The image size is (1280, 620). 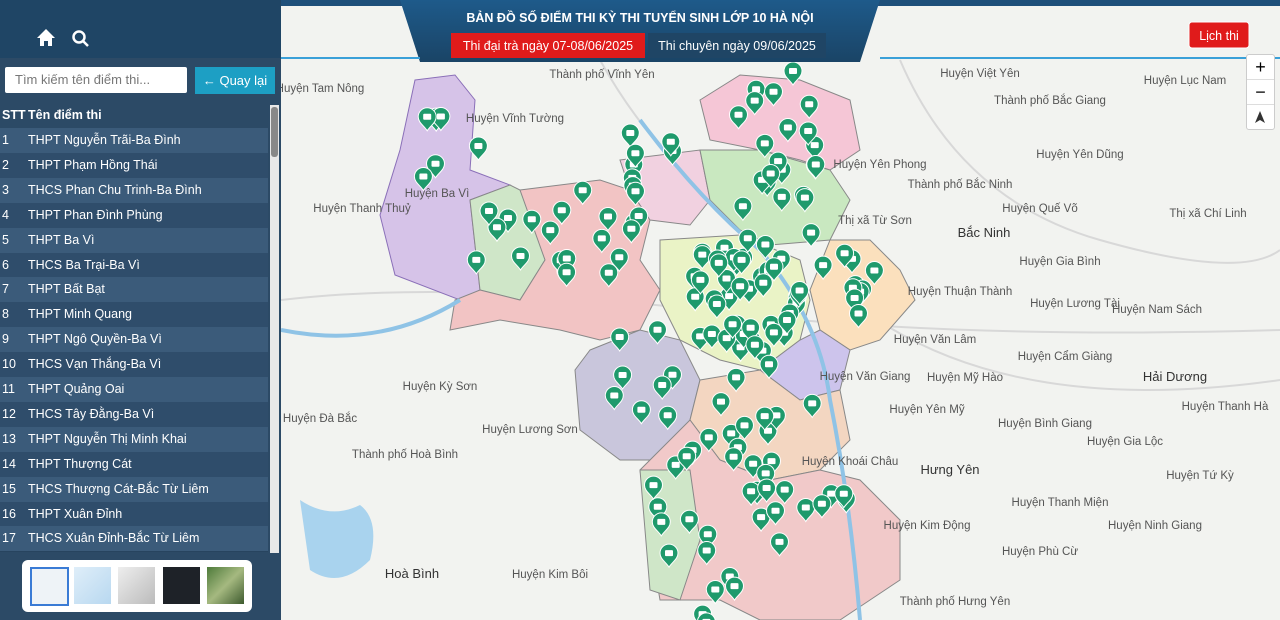 What do you see at coordinates (80, 38) in the screenshot?
I see `search-icon` at bounding box center [80, 38].